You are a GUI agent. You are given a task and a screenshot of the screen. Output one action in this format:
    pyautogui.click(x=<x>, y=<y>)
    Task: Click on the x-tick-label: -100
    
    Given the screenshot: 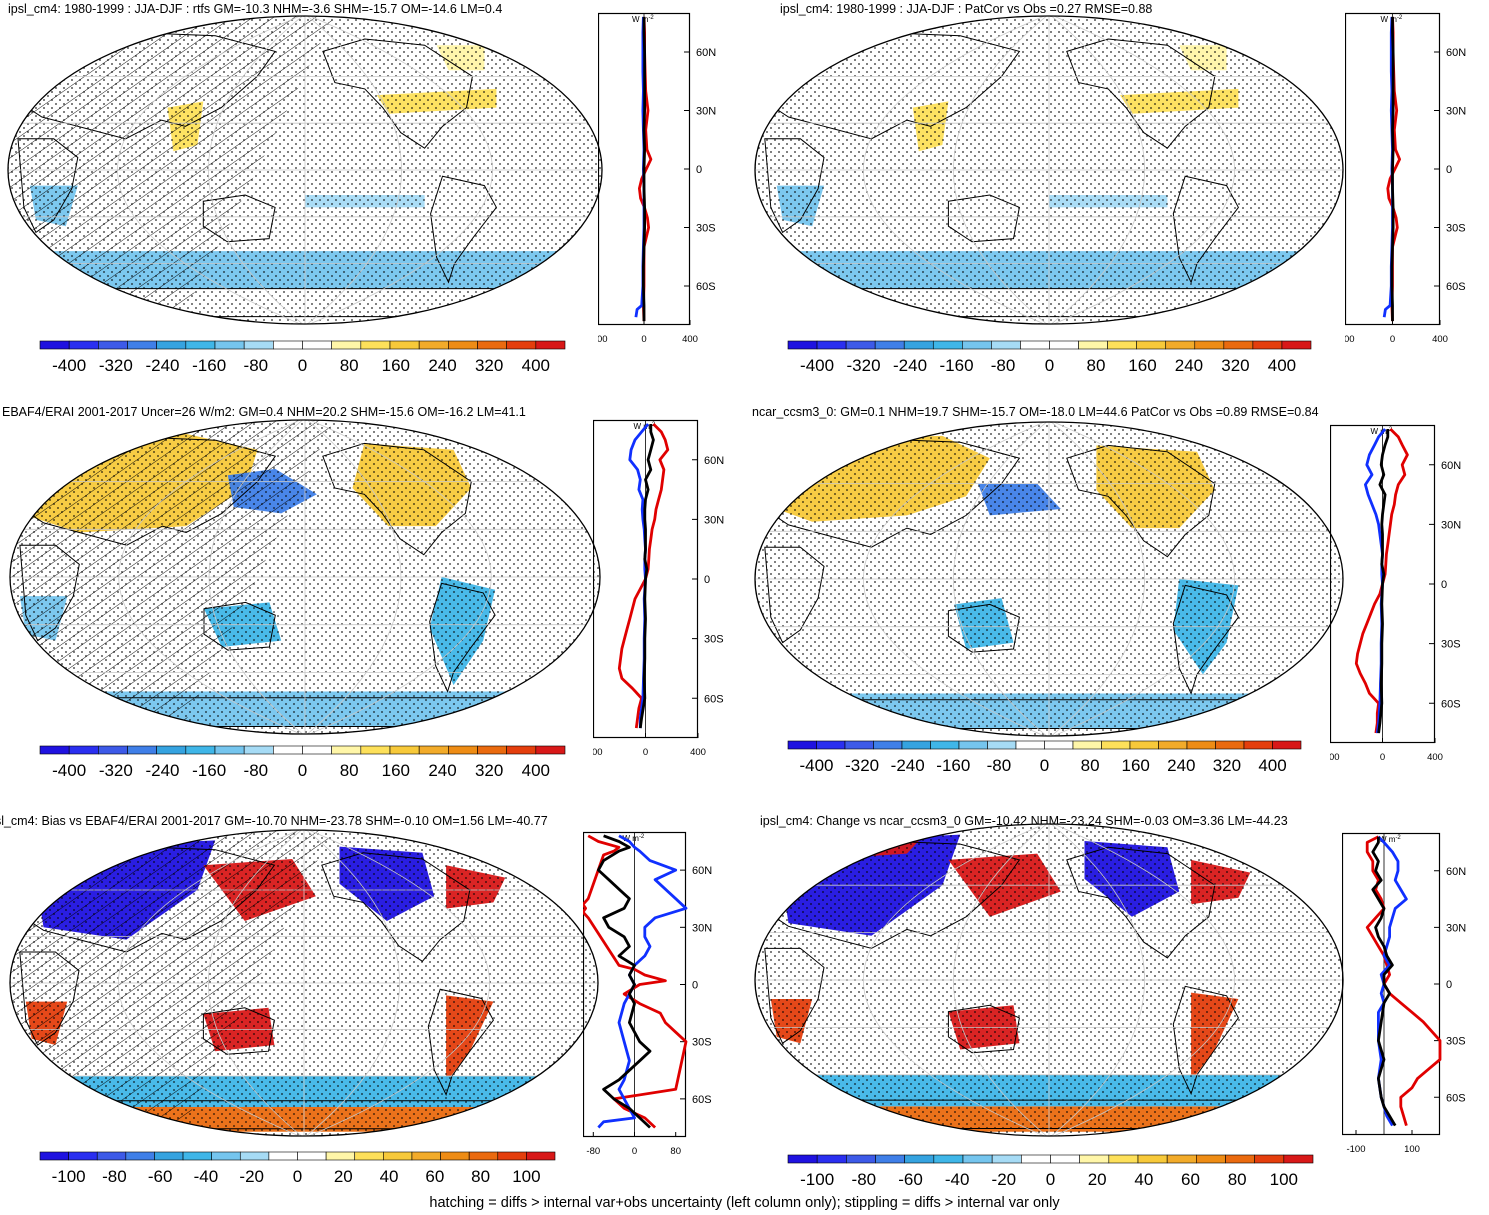 What is the action you would take?
    pyautogui.click(x=1355, y=1149)
    